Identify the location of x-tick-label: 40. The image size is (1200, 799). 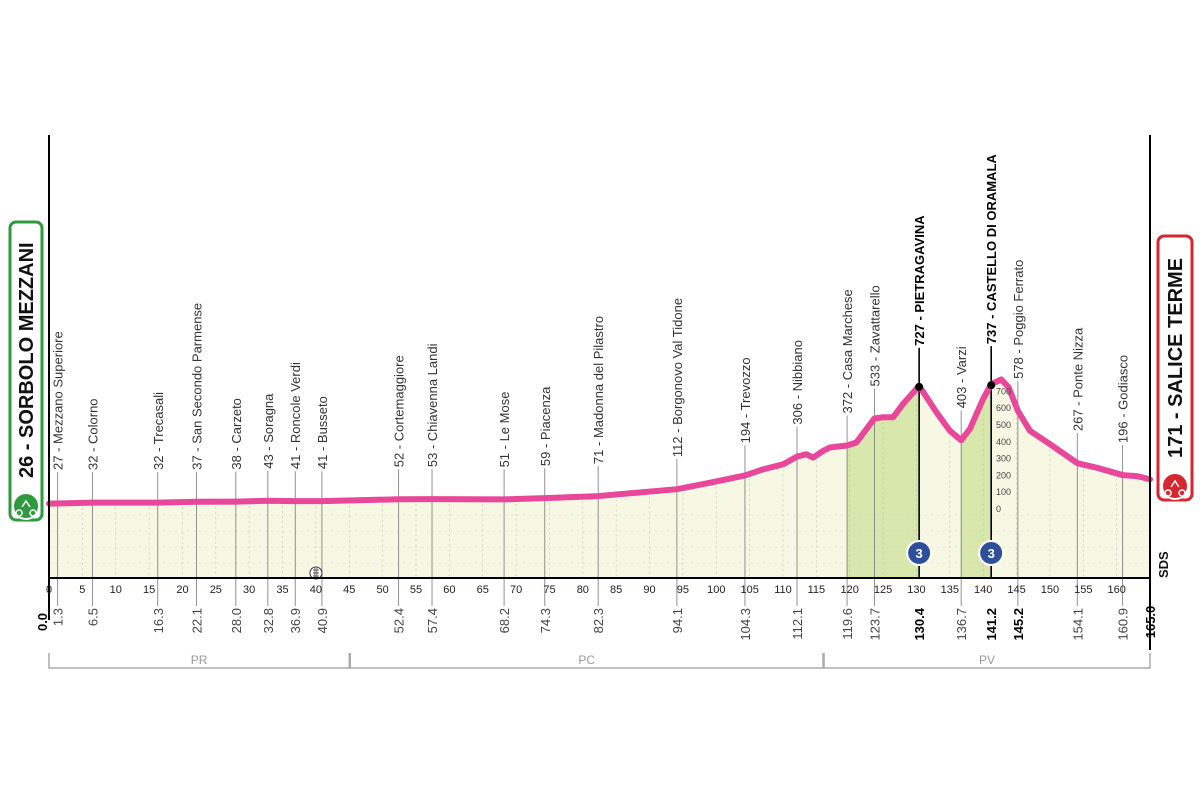
(316, 590).